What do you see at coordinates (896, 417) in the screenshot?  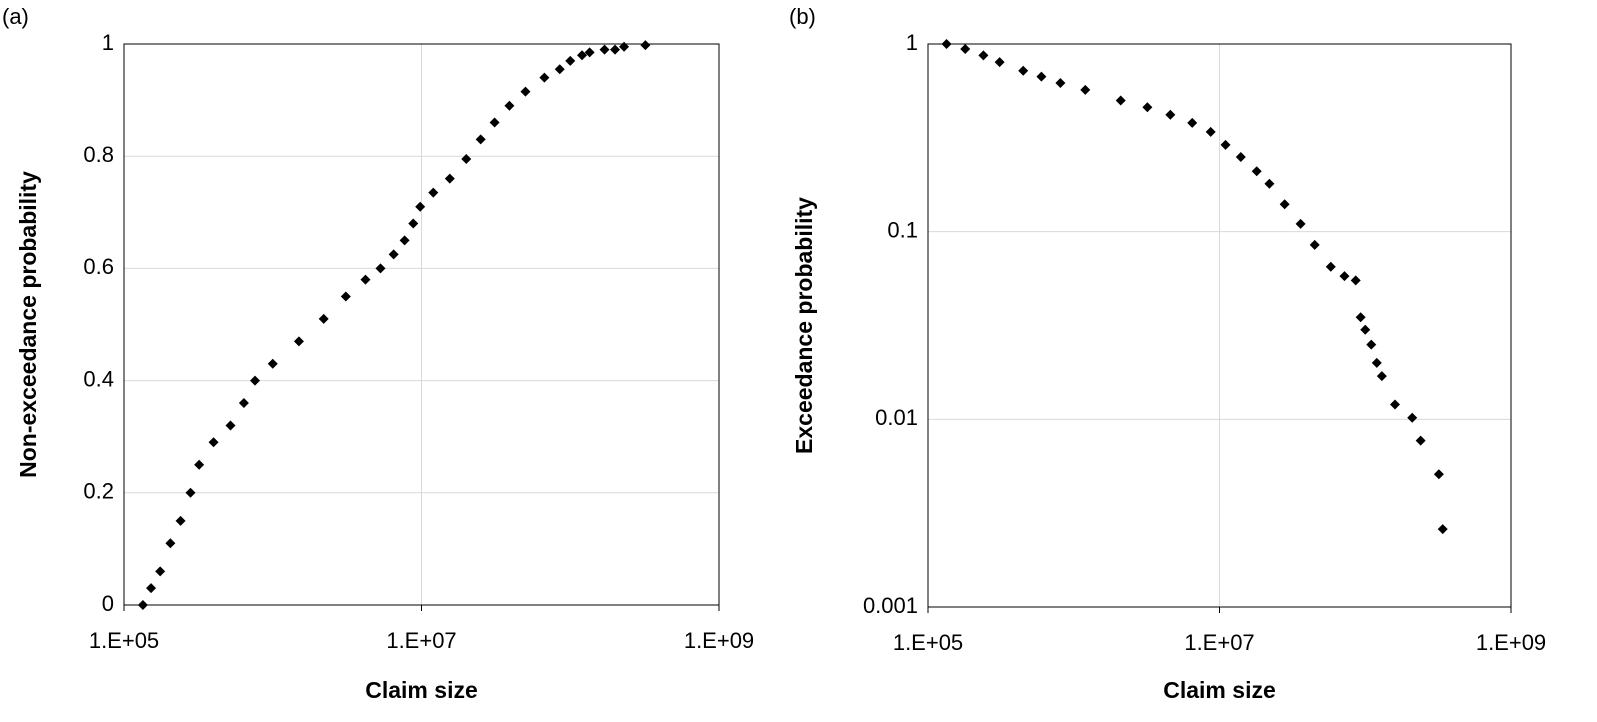 I see `y-tick-label: 0.01` at bounding box center [896, 417].